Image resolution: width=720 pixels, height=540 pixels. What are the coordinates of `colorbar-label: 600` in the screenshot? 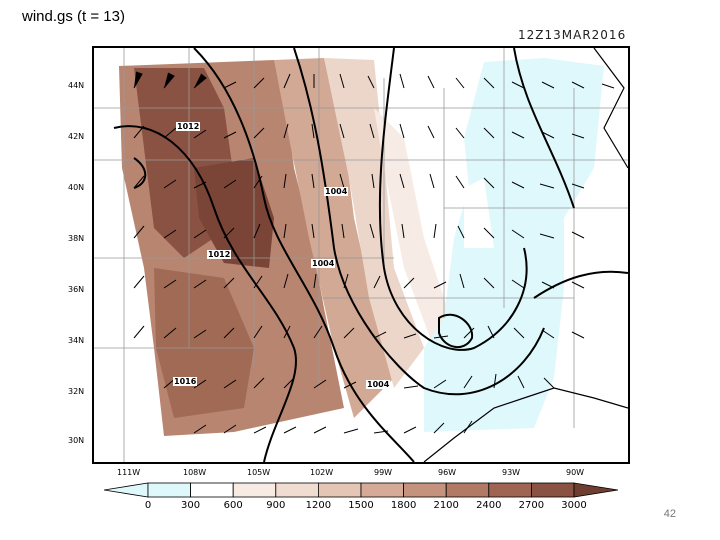 It's located at (233, 505).